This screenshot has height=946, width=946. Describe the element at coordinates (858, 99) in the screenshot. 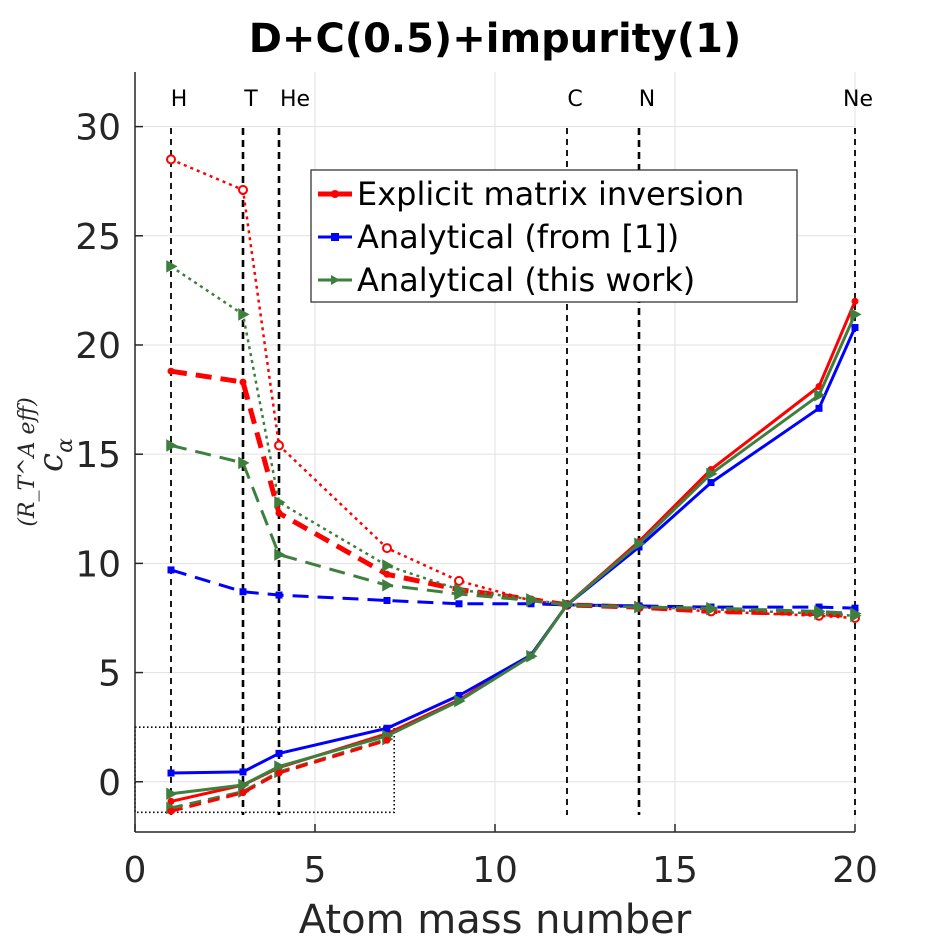

I see `element-label-Ne: Ne` at that location.